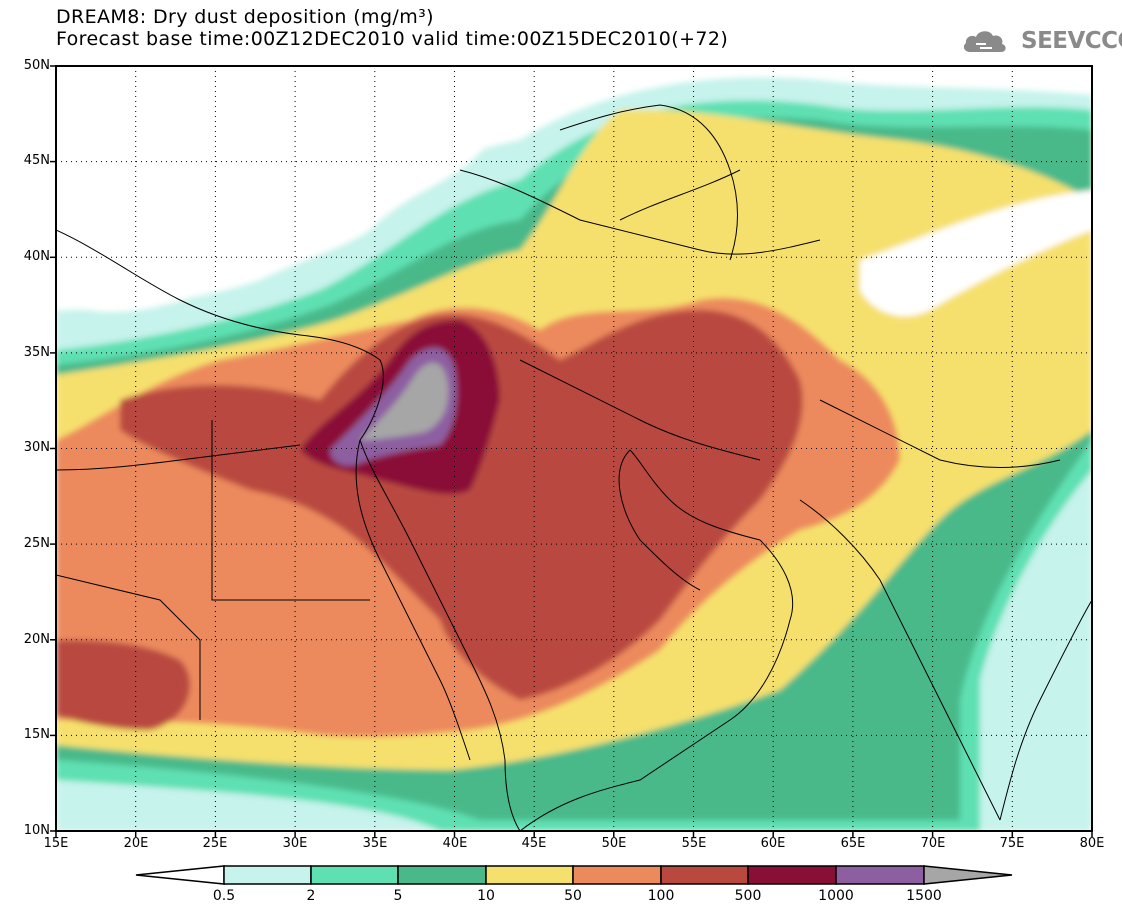  I want to click on lat-label: 40N, so click(36, 256).